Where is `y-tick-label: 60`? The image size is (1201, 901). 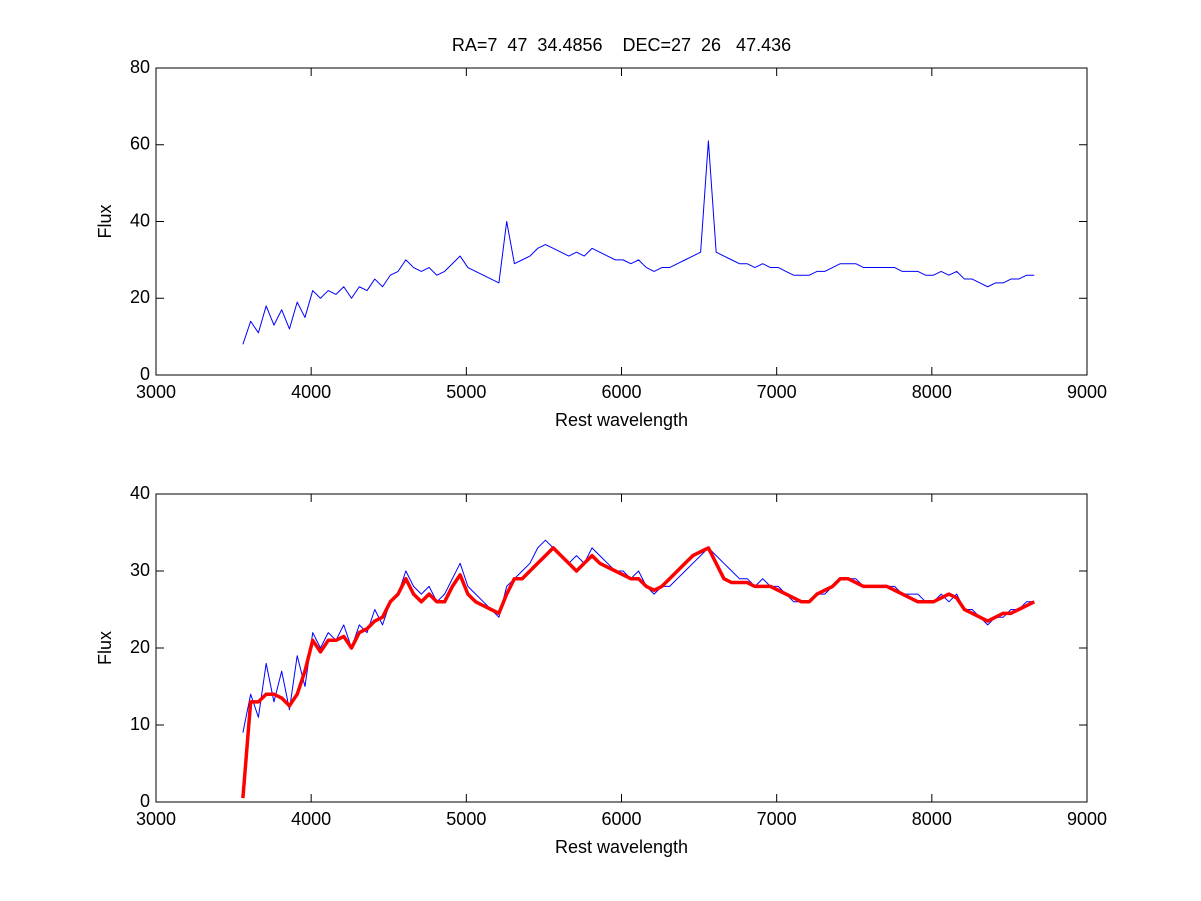 y-tick-label: 60 is located at coordinates (140, 144).